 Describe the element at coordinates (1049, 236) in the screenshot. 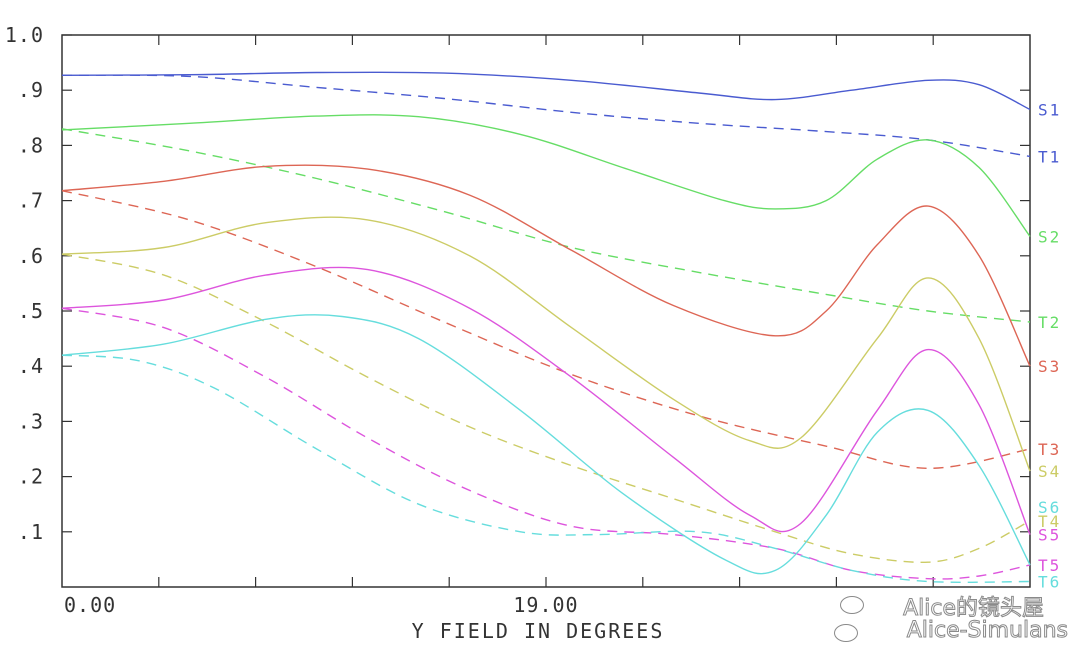

I see `series-label-s2: S2` at that location.